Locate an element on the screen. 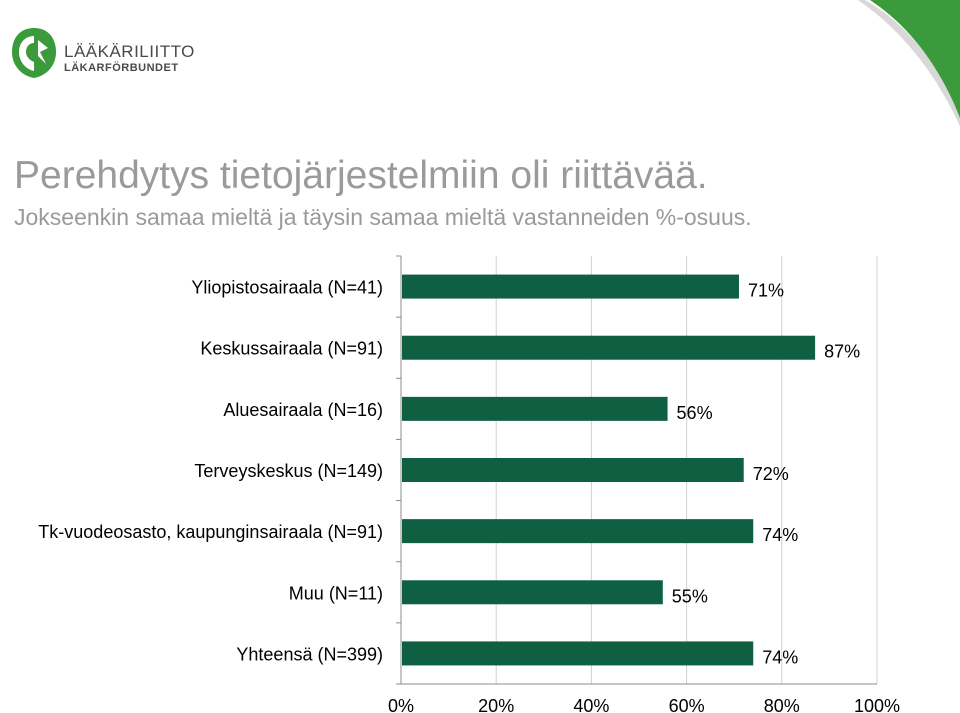 The width and height of the screenshot is (960, 713). logo: LÄÄKÄRILIITTO LÄKARFÖRBUNDET is located at coordinates (110, 54).